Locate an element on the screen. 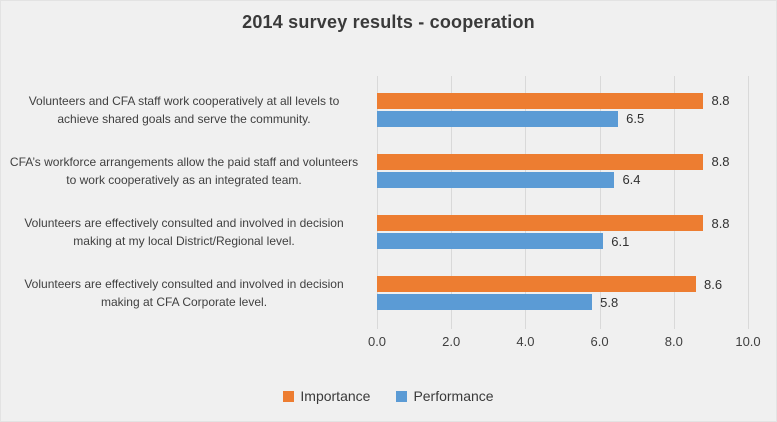 This screenshot has width=777, height=422. bar-group: 8.8 6.5 is located at coordinates (562, 109).